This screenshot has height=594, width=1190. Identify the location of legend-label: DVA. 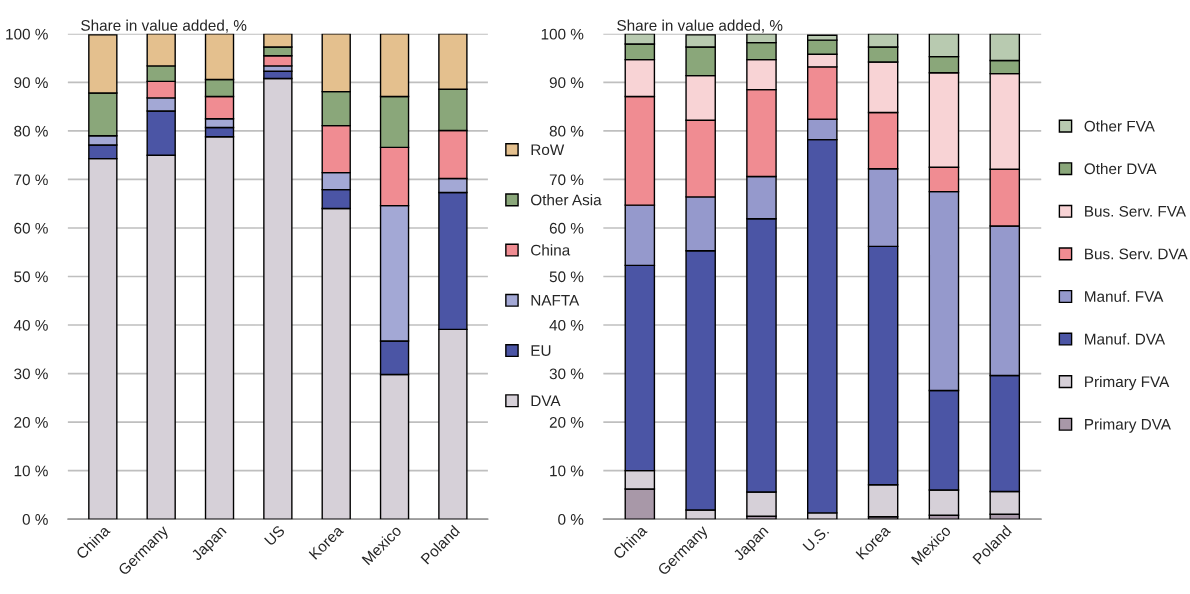
(546, 401).